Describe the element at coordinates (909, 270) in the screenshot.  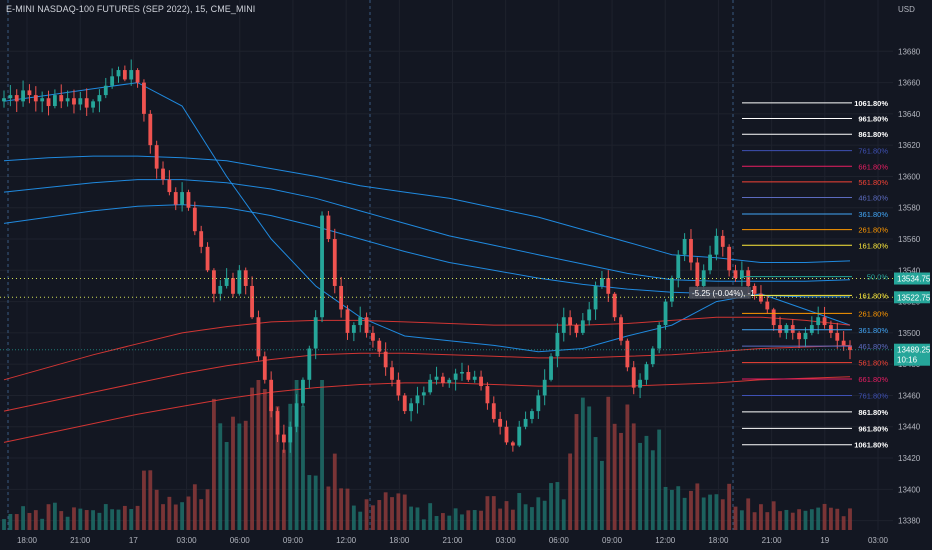
I see `y-tick-label: 13540` at that location.